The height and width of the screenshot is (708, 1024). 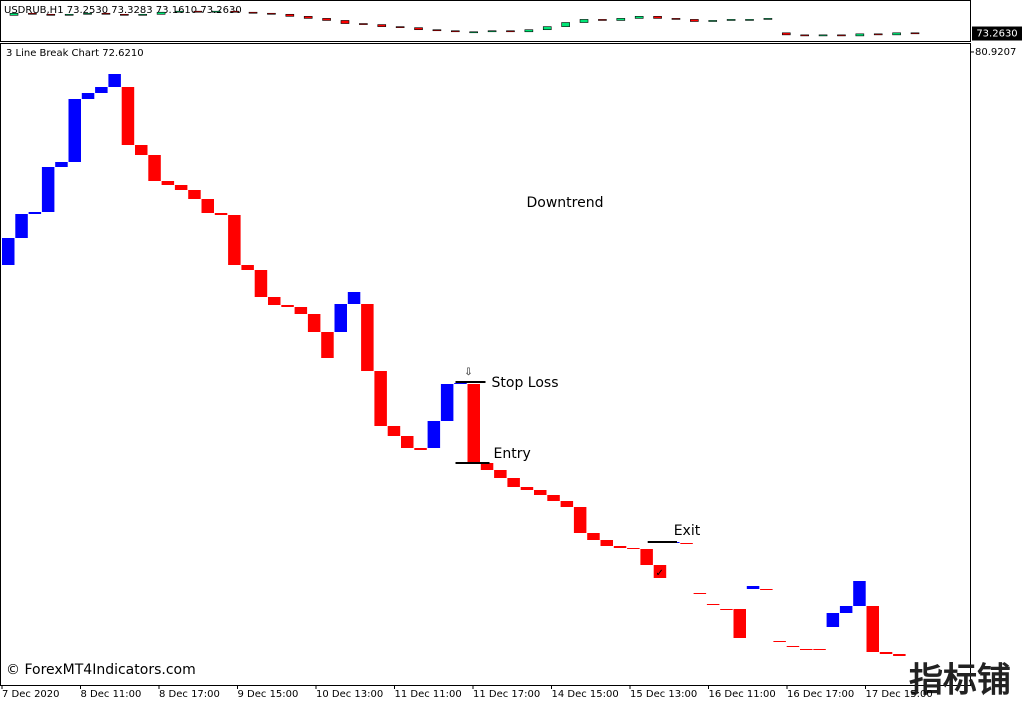 I want to click on annotation: Downtrend, so click(x=565, y=203).